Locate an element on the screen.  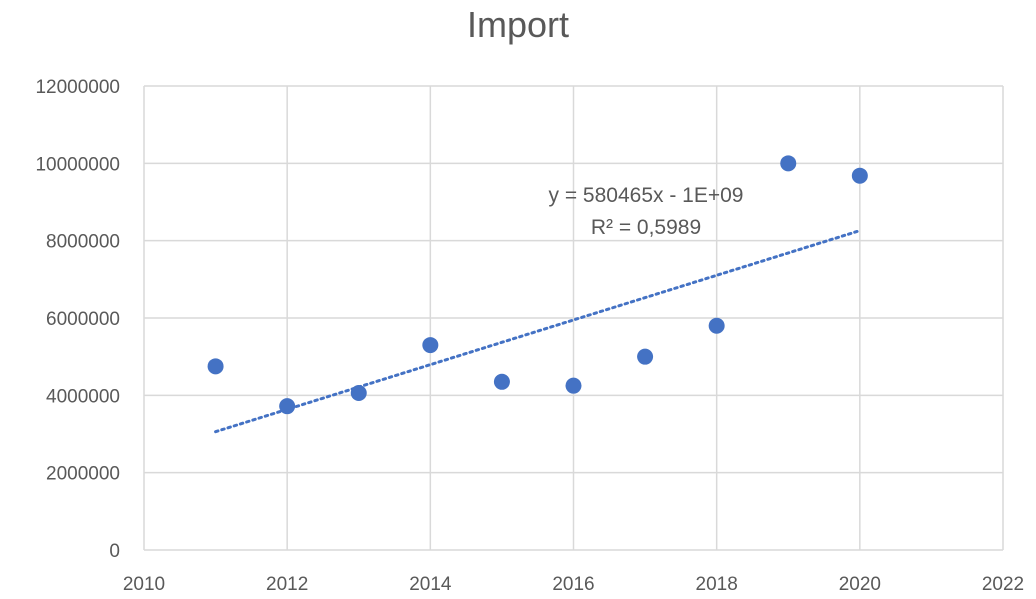
x-tick-labels: 2010 2012 2014 2016 2018 2020 2022 is located at coordinates (573, 584).